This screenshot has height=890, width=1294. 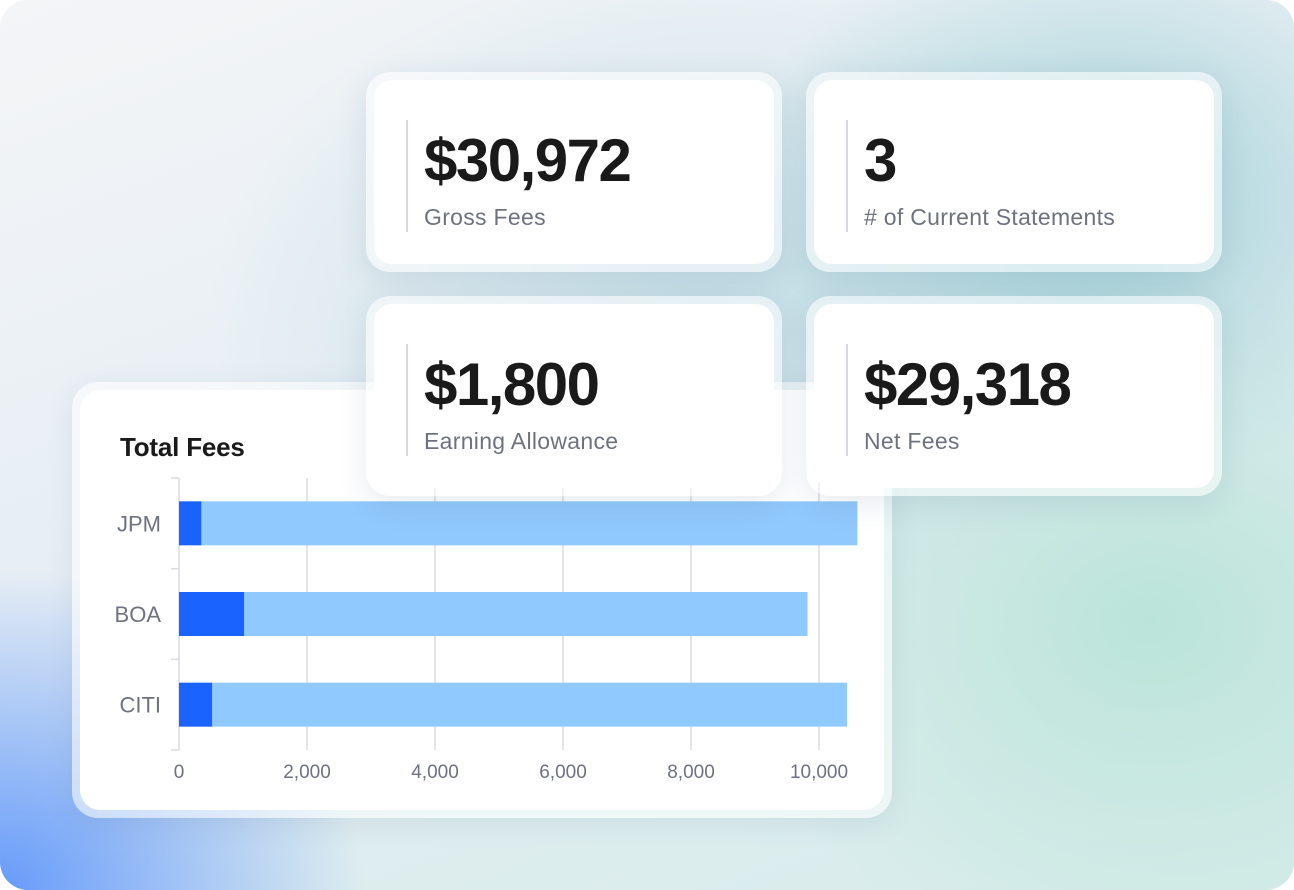 I want to click on category-label-citi: CITI, so click(x=140, y=705).